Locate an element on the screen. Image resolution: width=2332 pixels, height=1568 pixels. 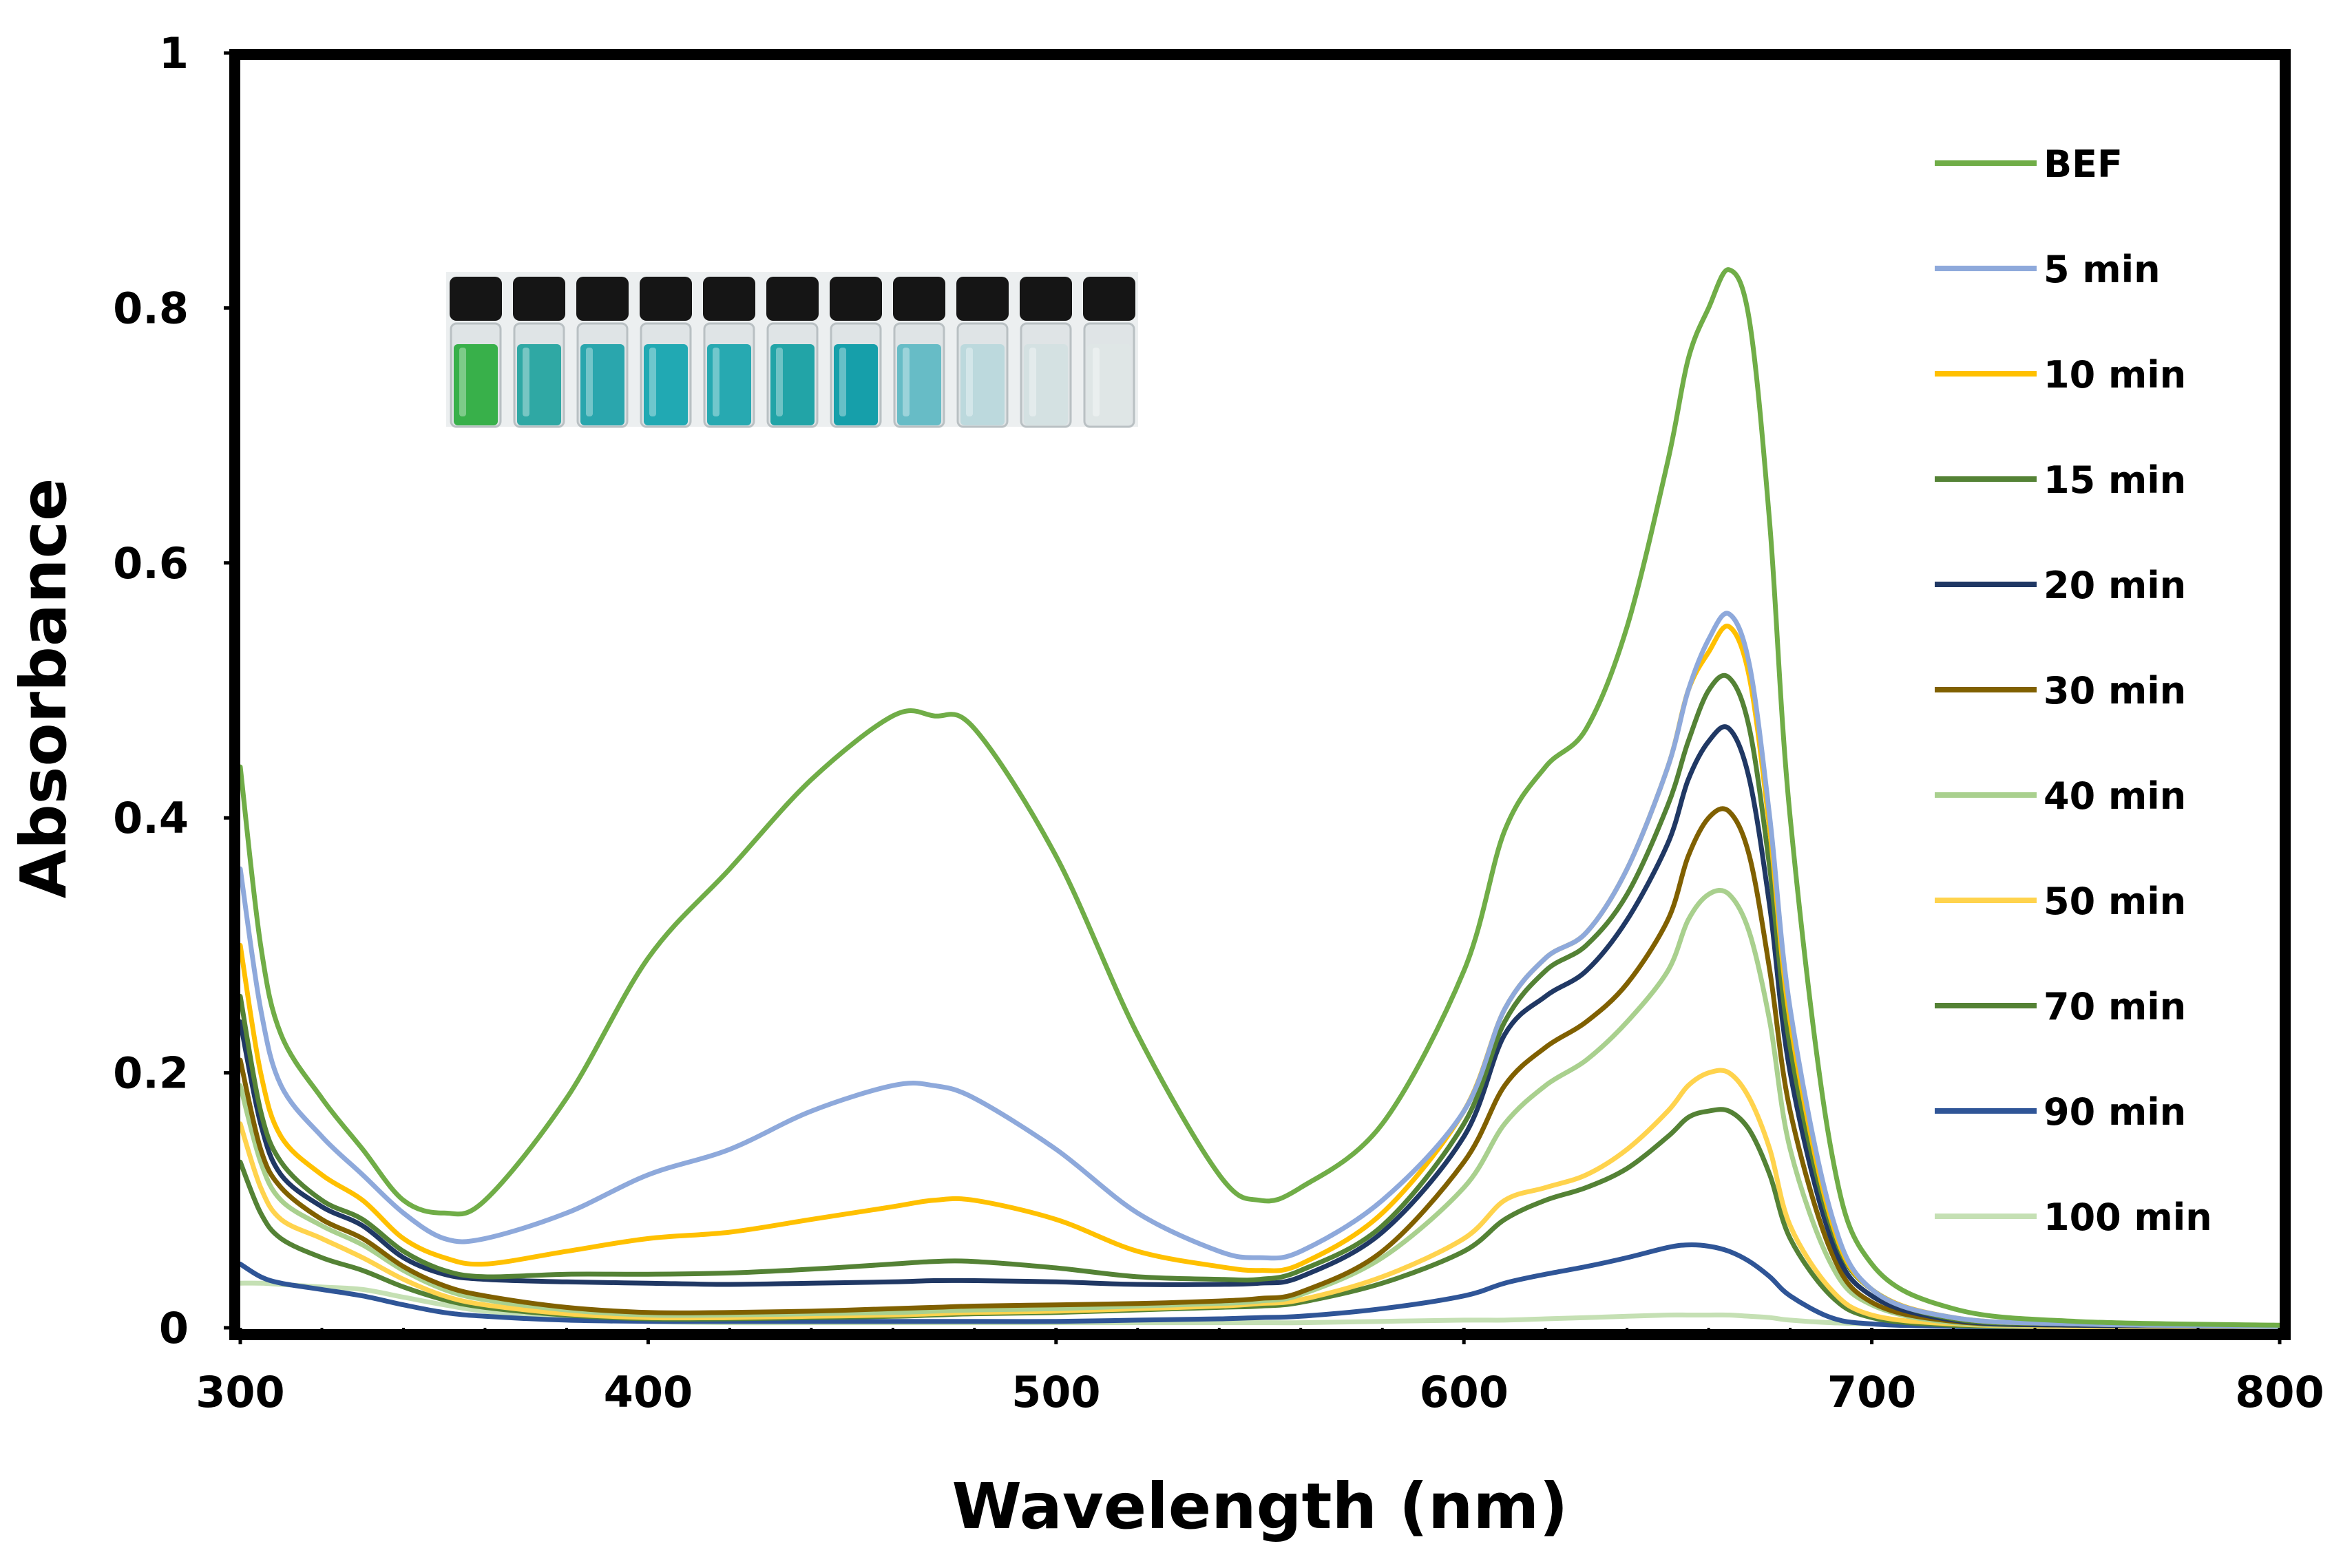
x-tick-label: 400 is located at coordinates (648, 1392).